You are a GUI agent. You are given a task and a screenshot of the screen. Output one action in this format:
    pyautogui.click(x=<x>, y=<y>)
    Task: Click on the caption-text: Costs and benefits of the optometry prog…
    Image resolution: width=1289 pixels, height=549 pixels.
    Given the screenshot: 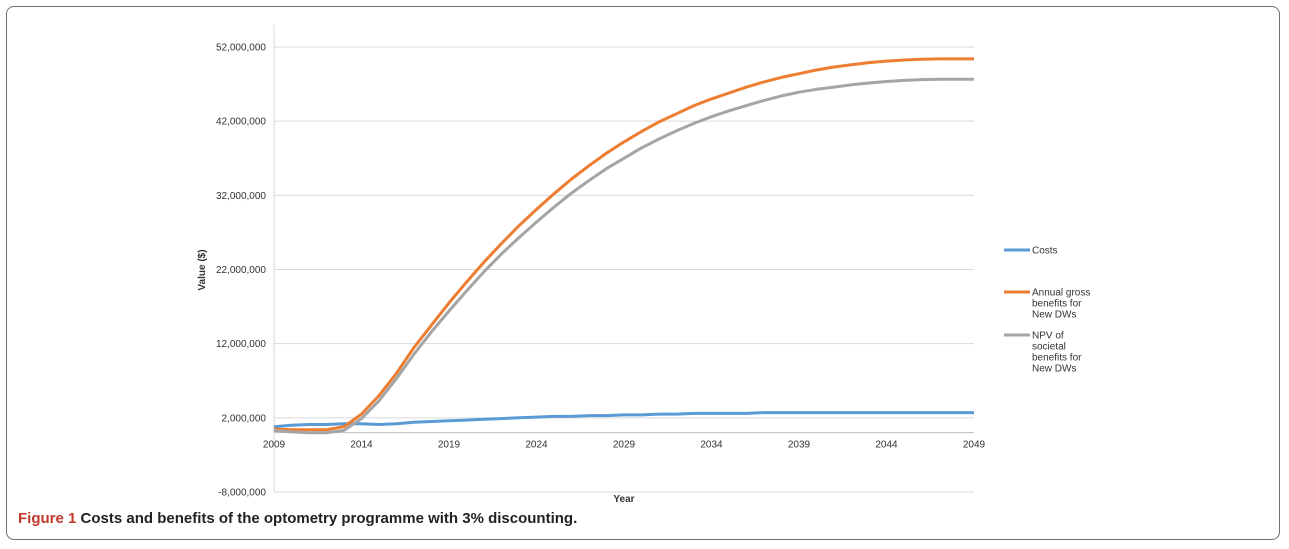 What is the action you would take?
    pyautogui.click(x=329, y=518)
    